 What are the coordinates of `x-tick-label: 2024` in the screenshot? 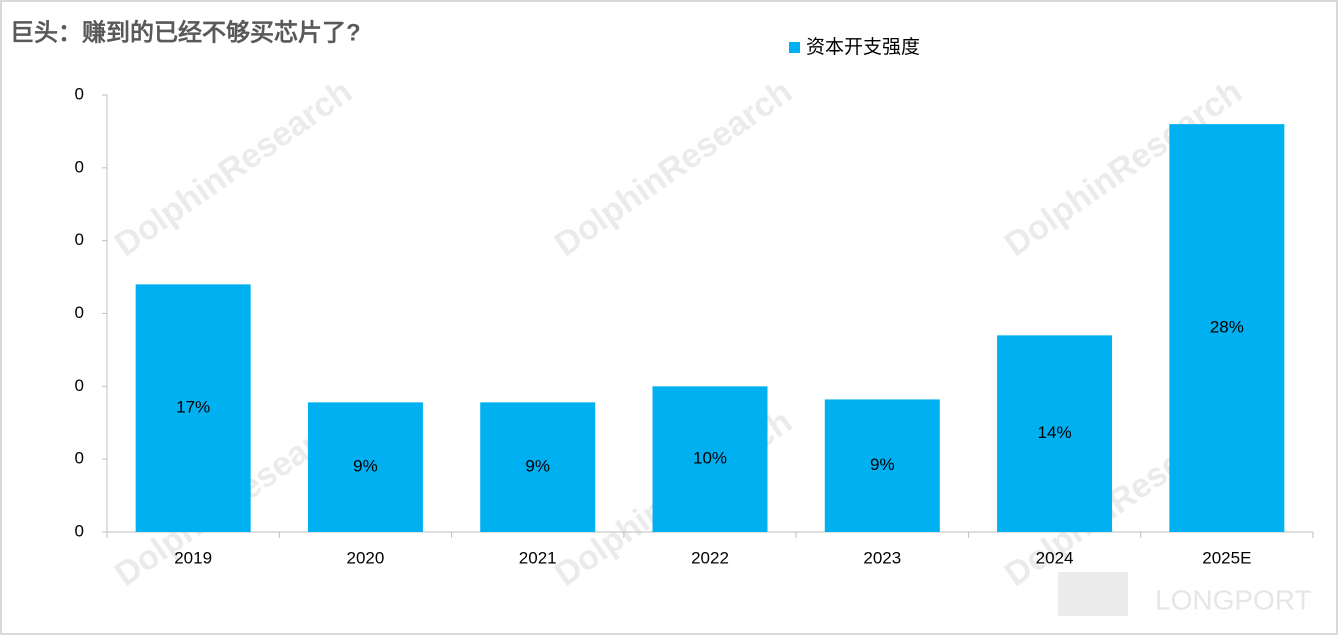 It's located at (1055, 557).